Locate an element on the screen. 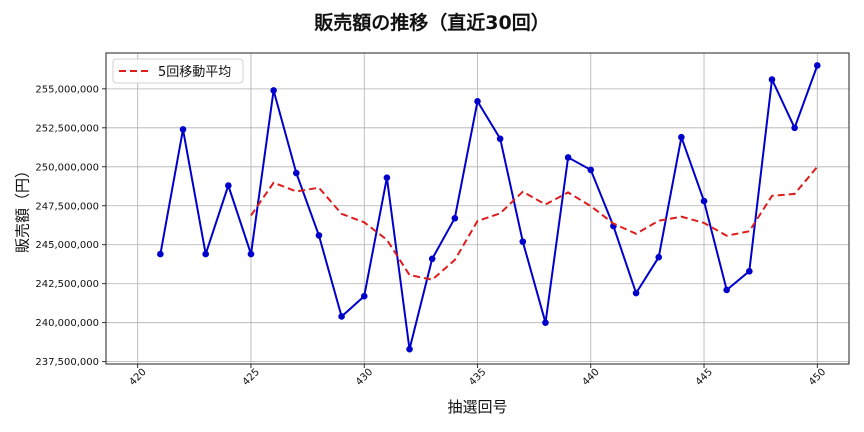 The width and height of the screenshot is (864, 432). y-tick-label: 252,500,000 is located at coordinates (67, 128).